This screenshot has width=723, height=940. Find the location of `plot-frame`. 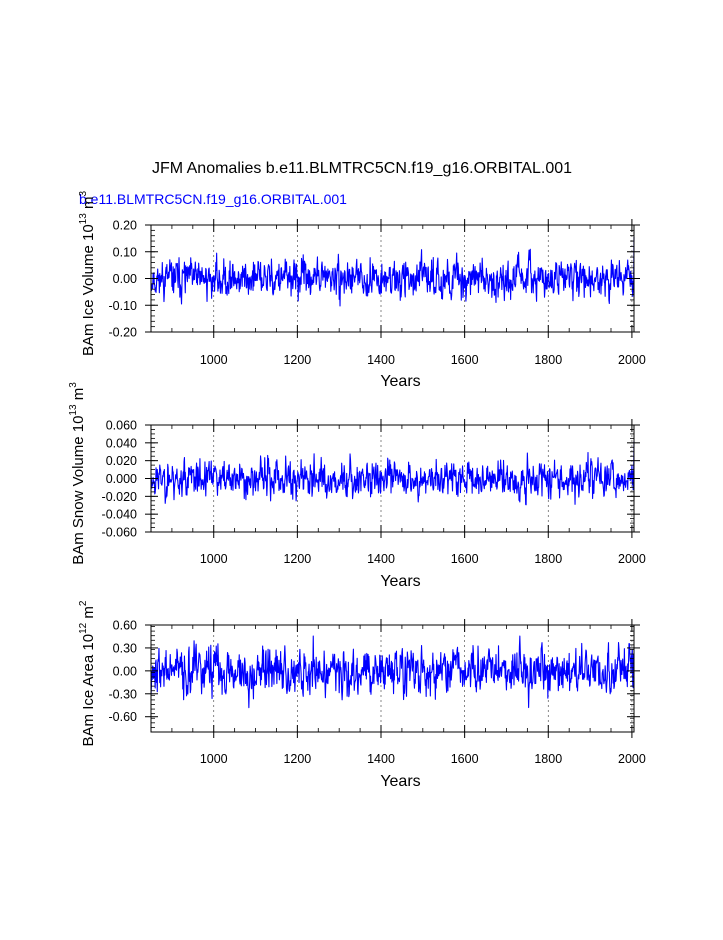

plot-frame is located at coordinates (392, 678).